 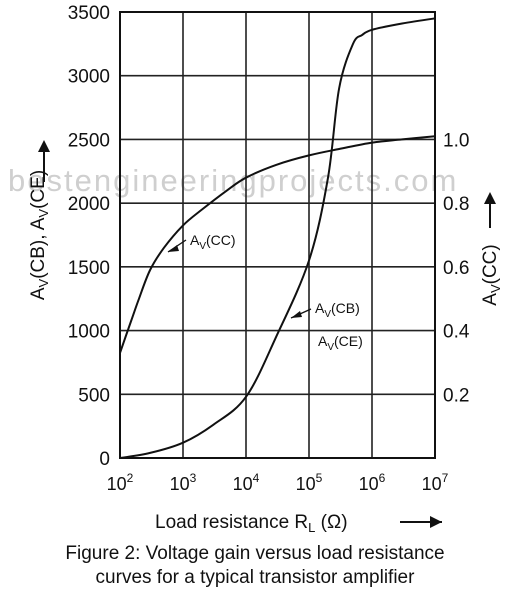 I want to click on left-tick-label: 500, so click(x=94, y=395).